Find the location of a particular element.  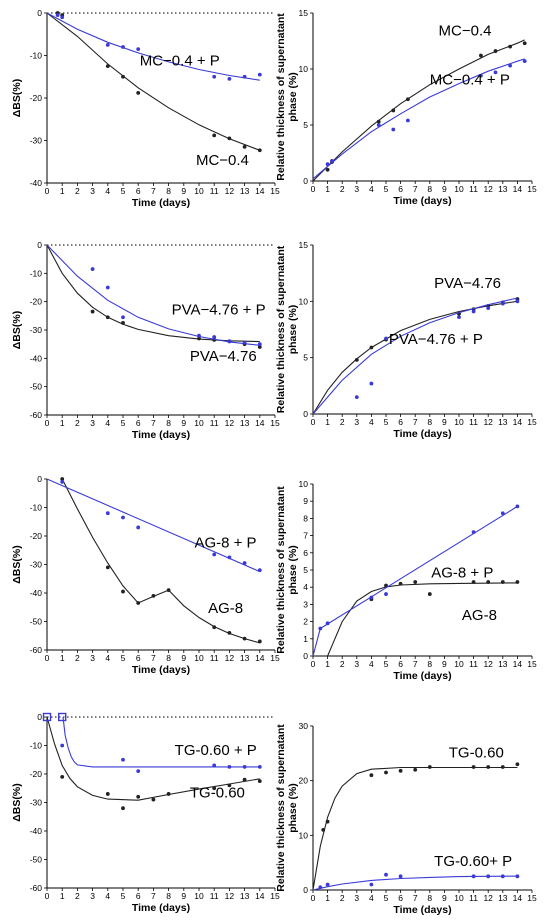

x-tick-label: 10 is located at coordinates (199, 658).